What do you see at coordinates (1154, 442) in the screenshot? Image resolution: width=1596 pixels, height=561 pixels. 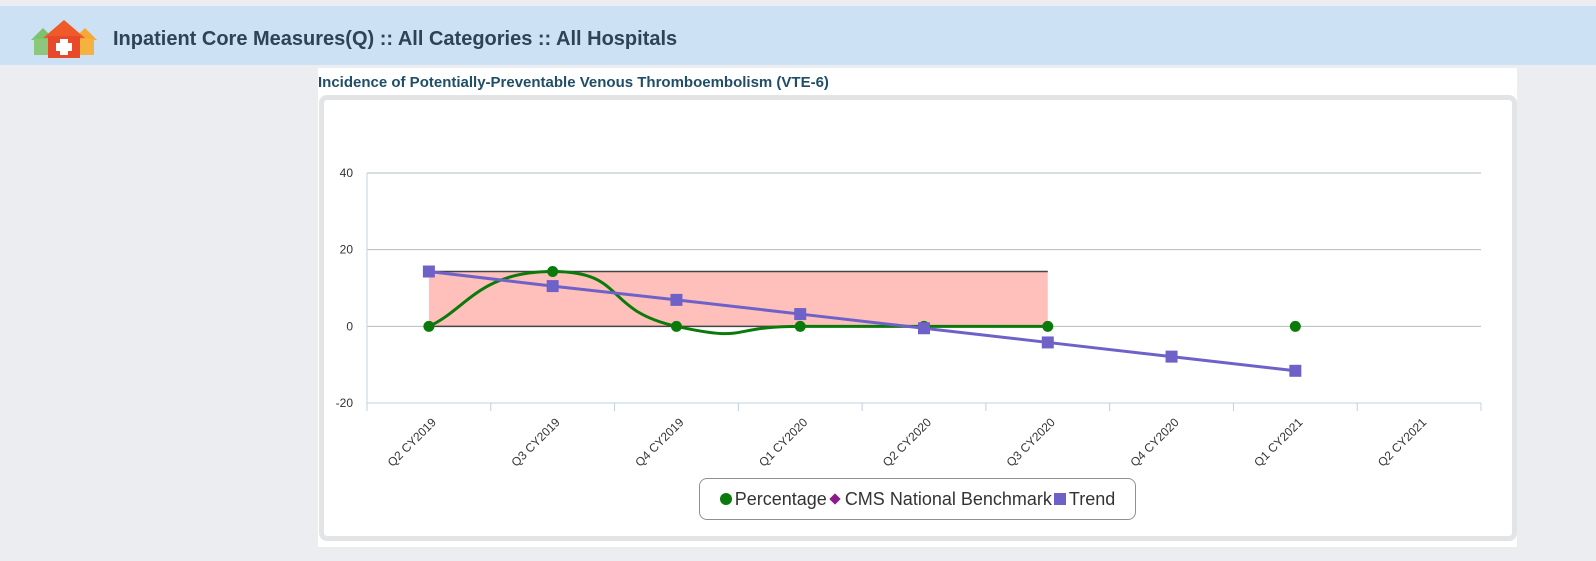 I see `x-tick-label: Q4 CY2020` at bounding box center [1154, 442].